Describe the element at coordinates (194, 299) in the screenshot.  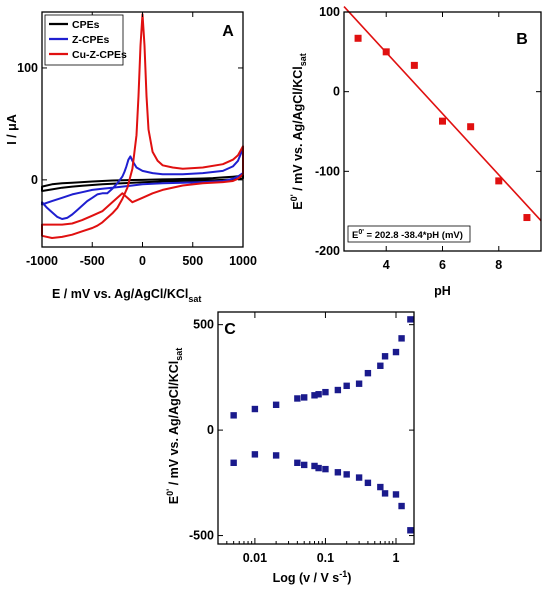
I see `x-axis-label-sub: sat` at that location.